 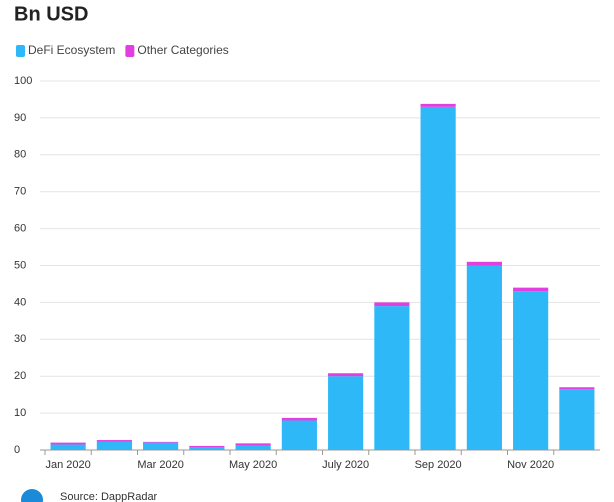 What do you see at coordinates (438, 465) in the screenshot?
I see `x-tick-label: Sep 2020` at bounding box center [438, 465].